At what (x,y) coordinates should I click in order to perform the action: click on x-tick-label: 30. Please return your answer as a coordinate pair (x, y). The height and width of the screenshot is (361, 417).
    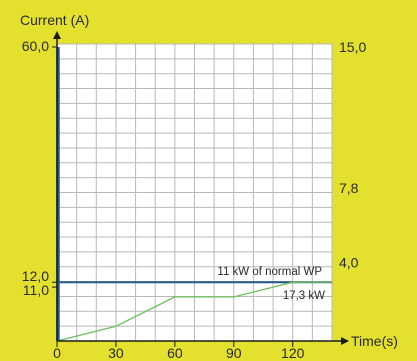
    Looking at the image, I should click on (116, 353).